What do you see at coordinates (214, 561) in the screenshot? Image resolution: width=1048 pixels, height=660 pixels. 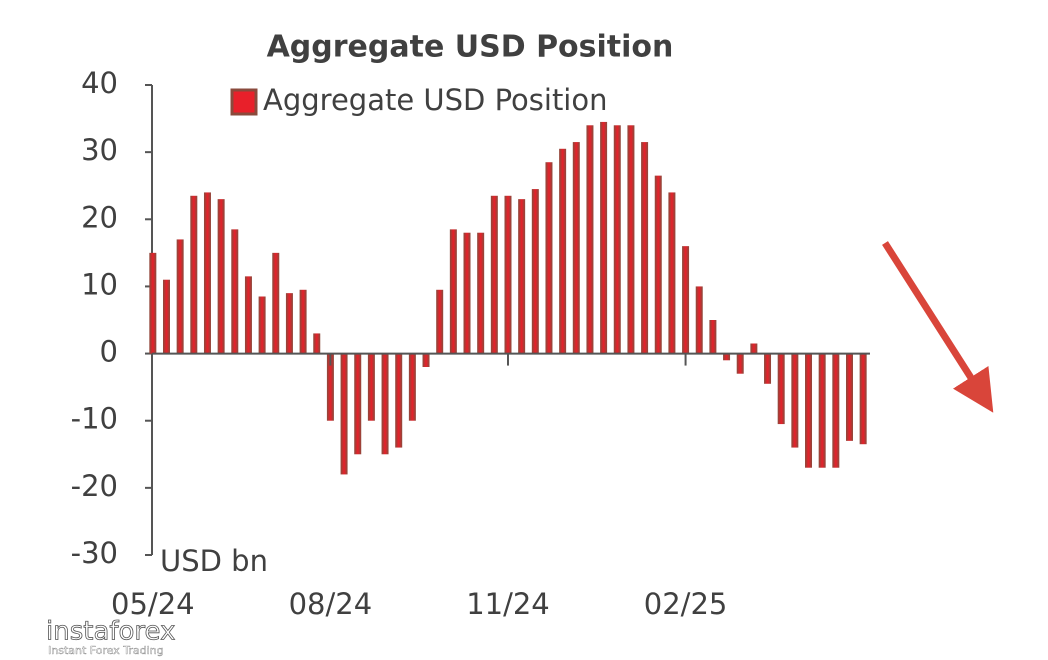 I see `y-axis-label: USD bn` at bounding box center [214, 561].